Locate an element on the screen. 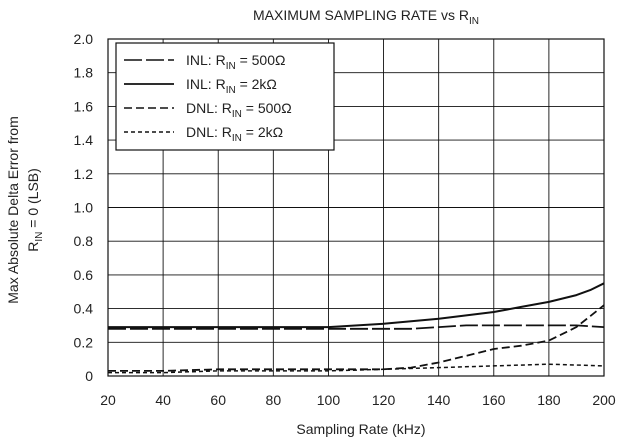 Image resolution: width=620 pixels, height=444 pixels. y-axis-label-line1: Max Absolute Delta Error from is located at coordinates (13, 210).